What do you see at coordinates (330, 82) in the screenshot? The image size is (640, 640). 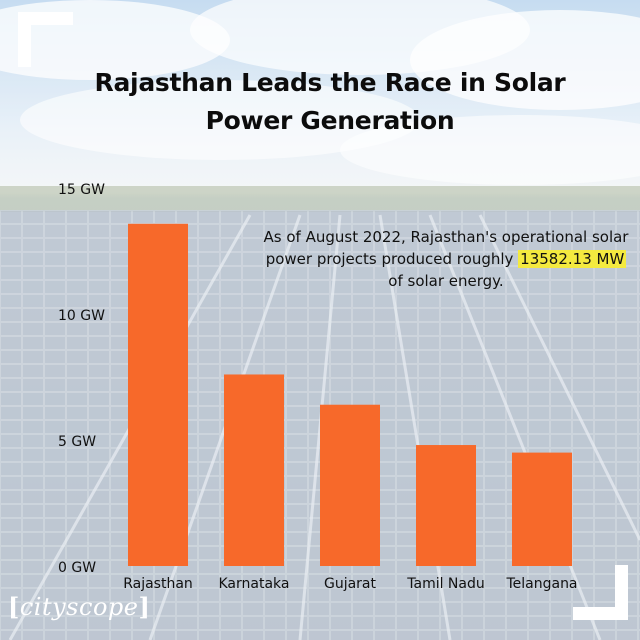 I see `title-line-1: Rajasthan Leads the Race in Solar` at bounding box center [330, 82].